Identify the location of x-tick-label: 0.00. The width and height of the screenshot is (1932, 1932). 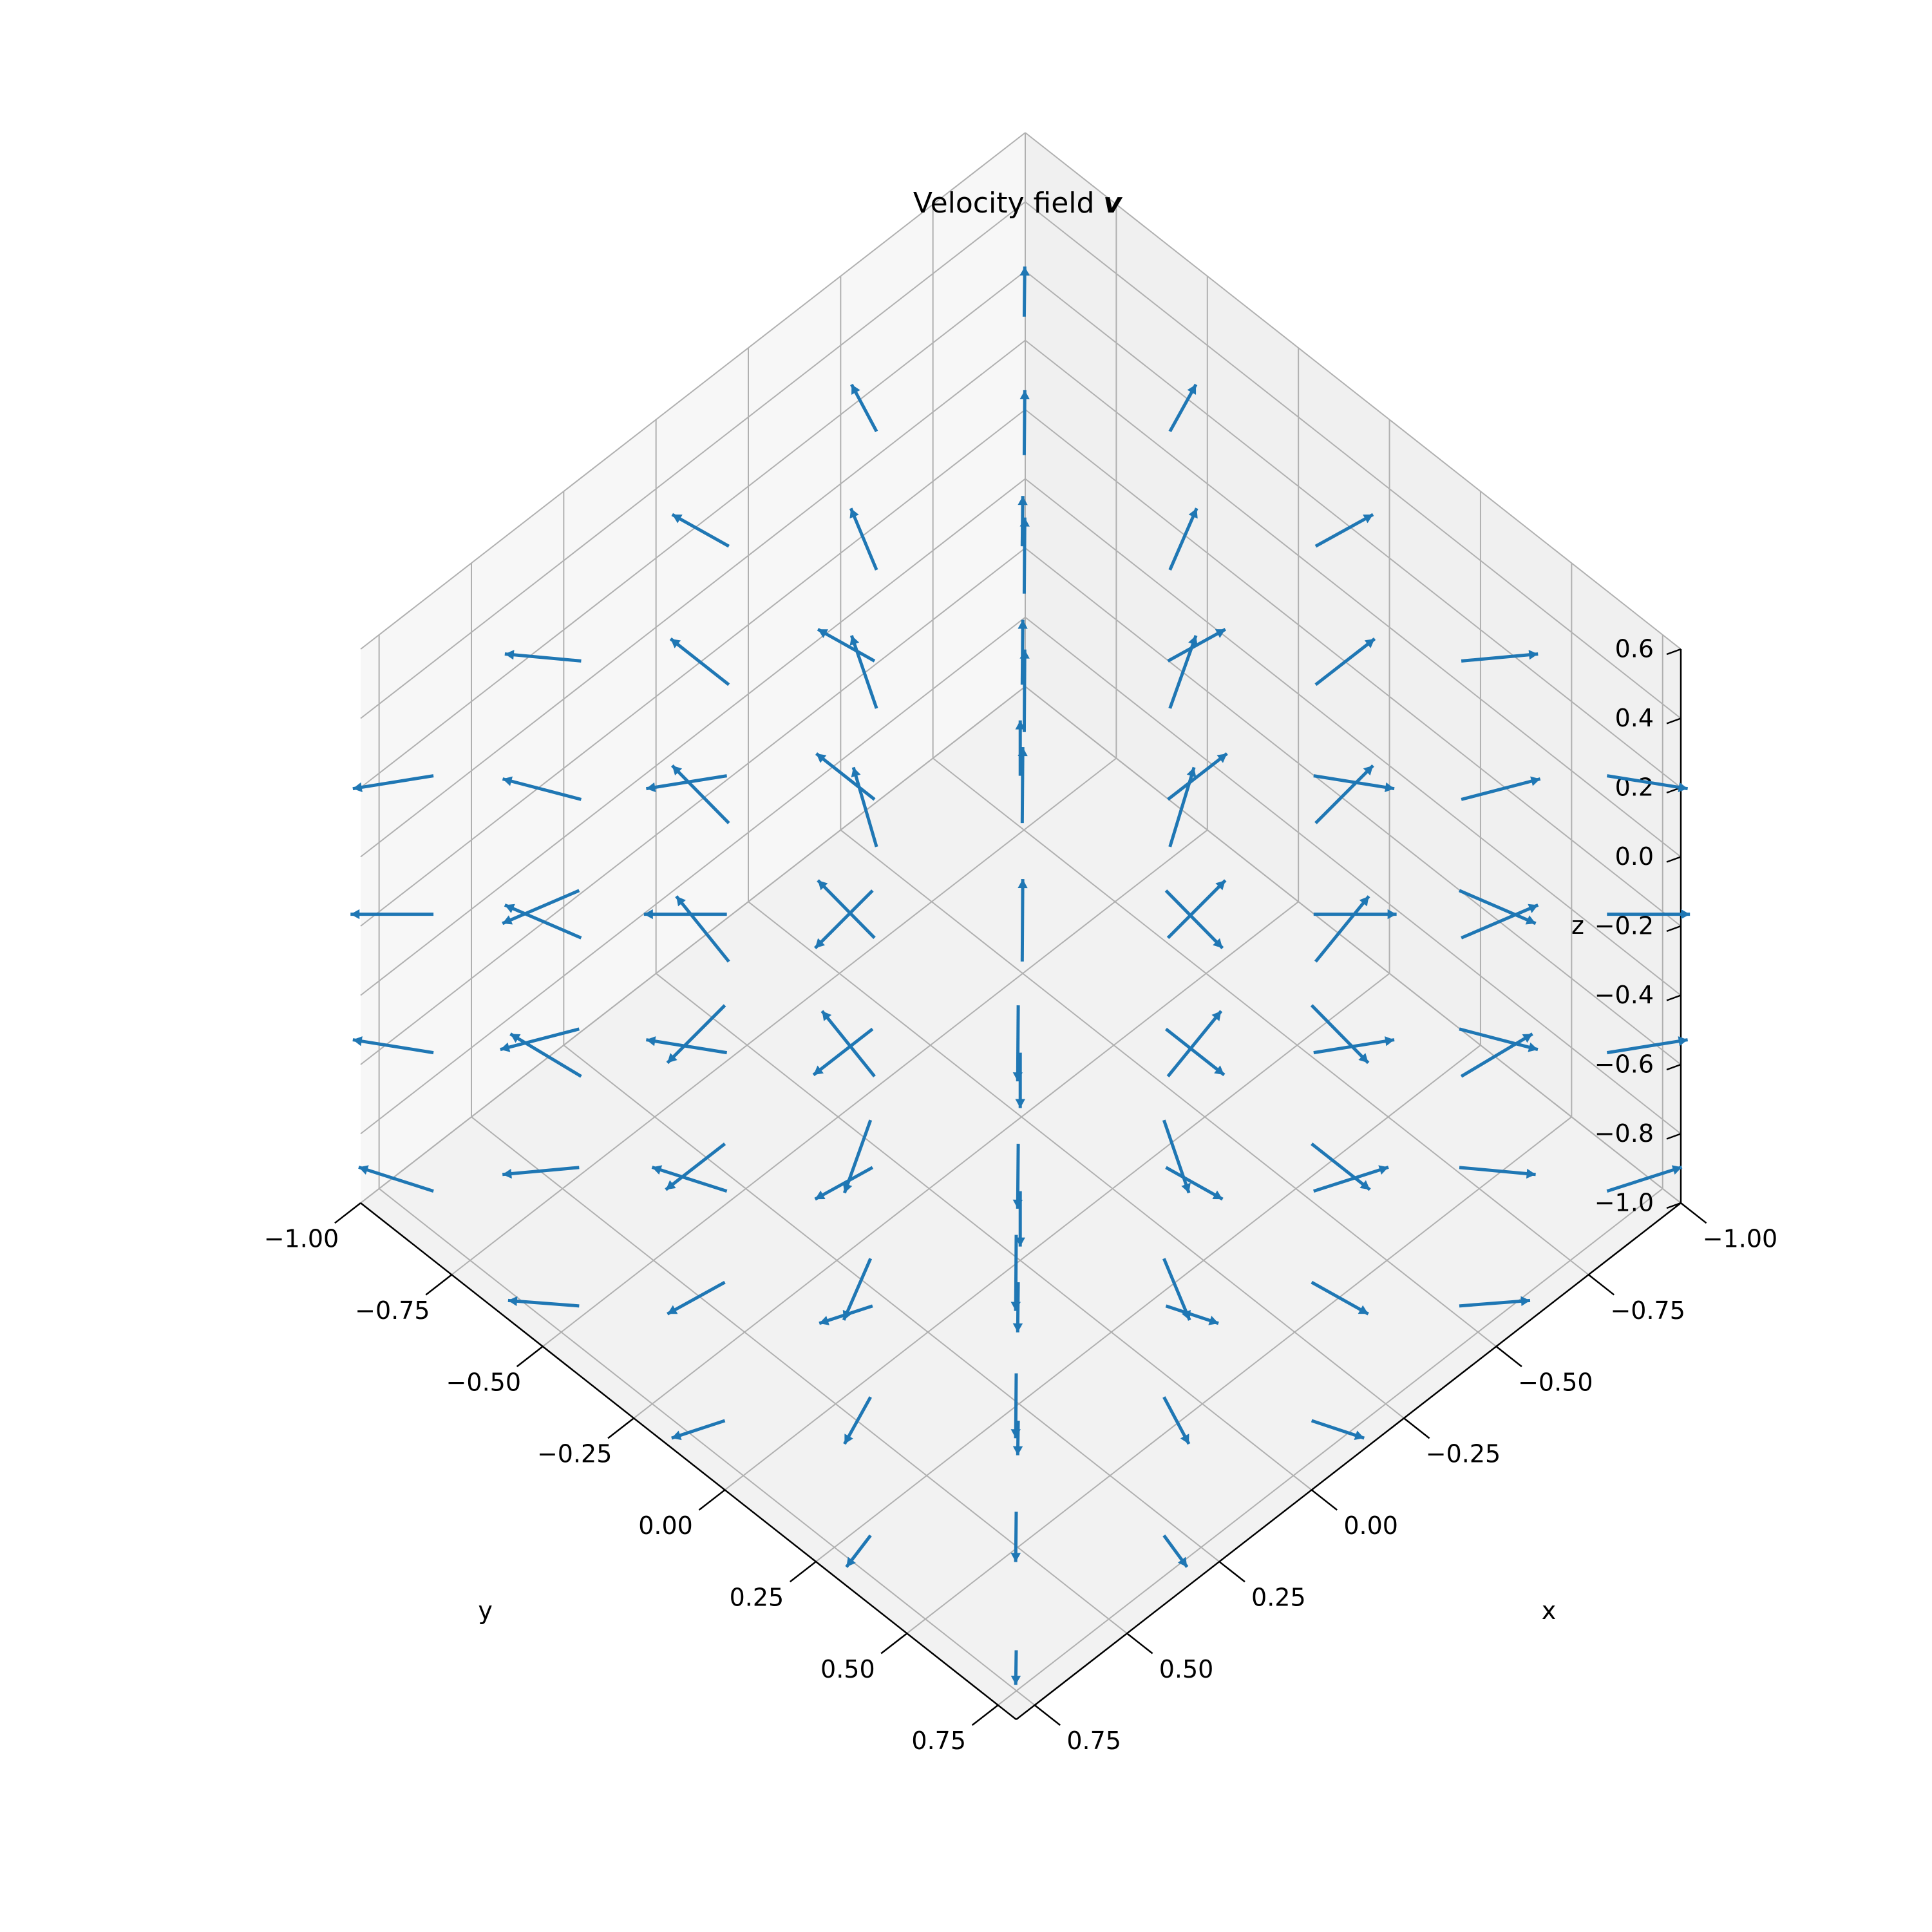
(1370, 1525).